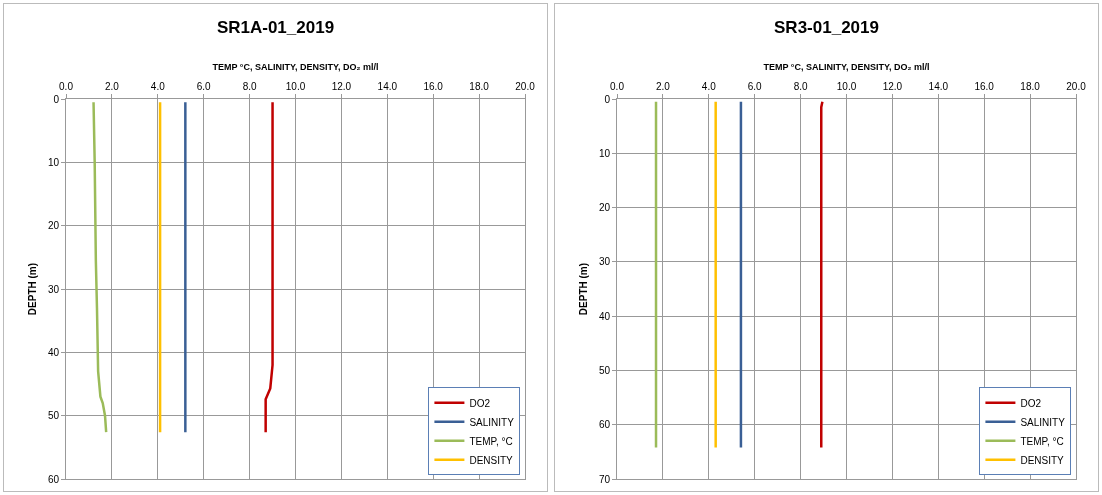  Describe the element at coordinates (826, 27) in the screenshot. I see `chart-title: SR3-01_2019` at that location.